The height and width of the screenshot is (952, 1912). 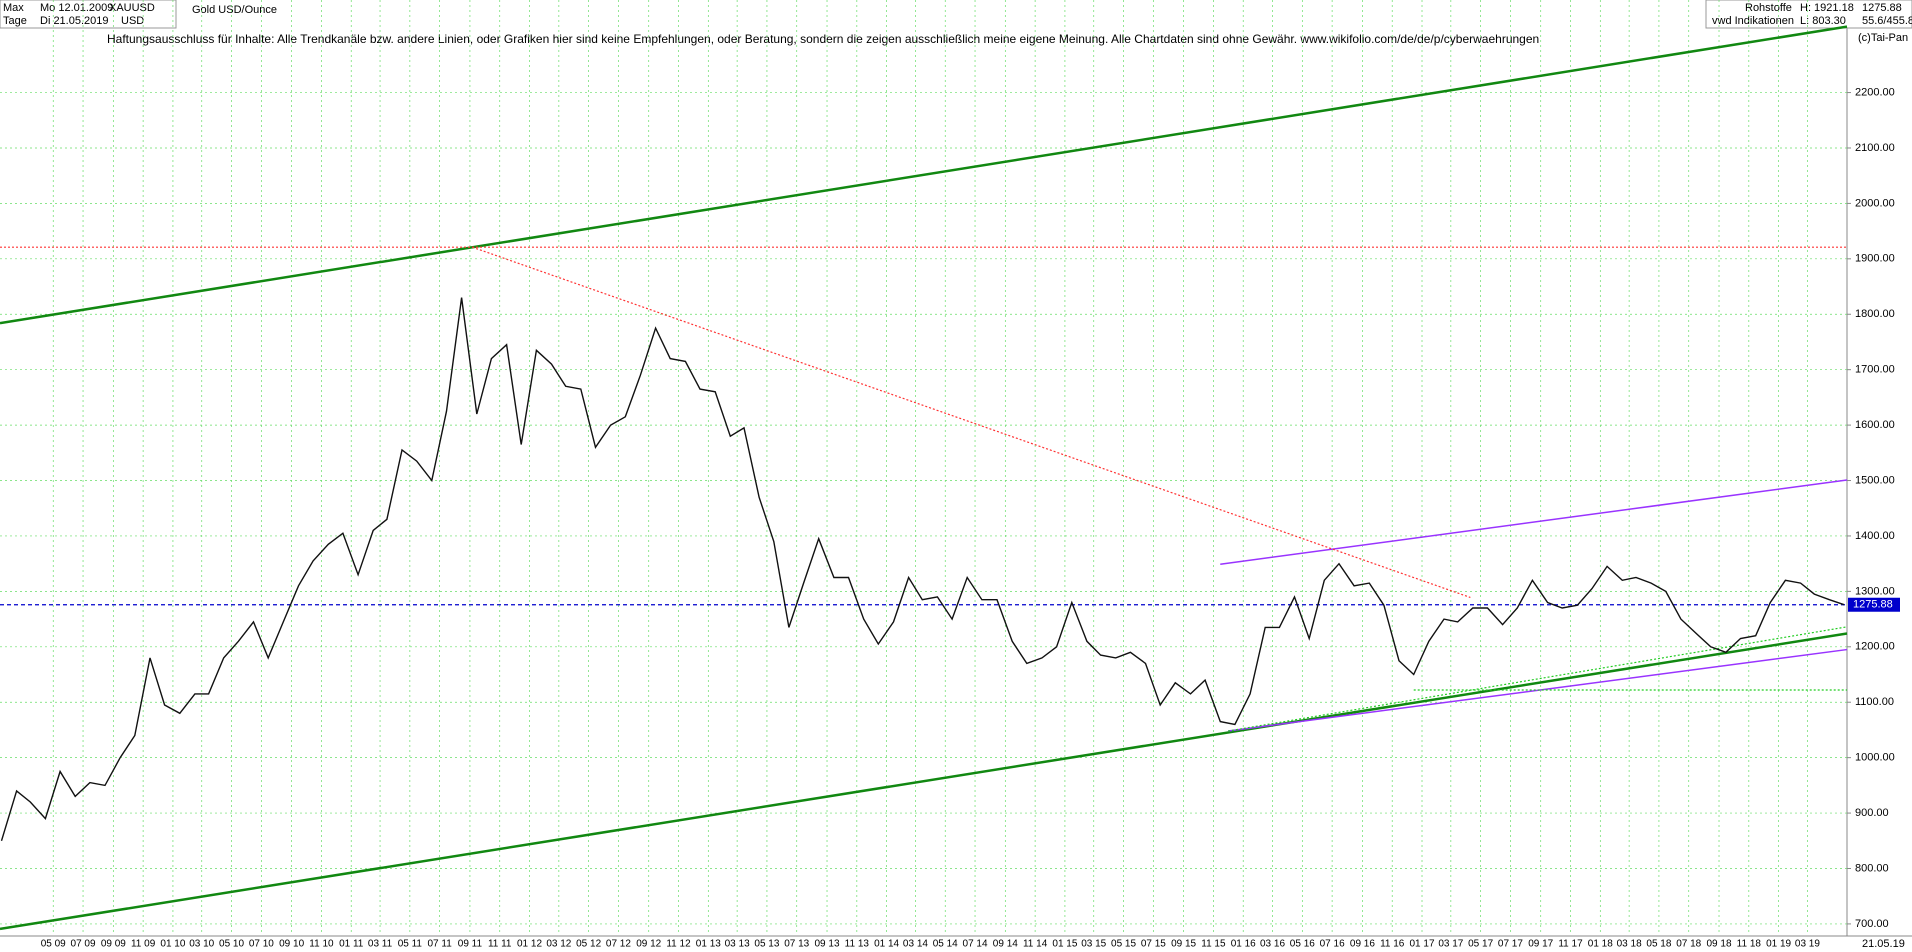 What do you see at coordinates (1362, 944) in the screenshot?
I see `x-tick-label: 09 16` at bounding box center [1362, 944].